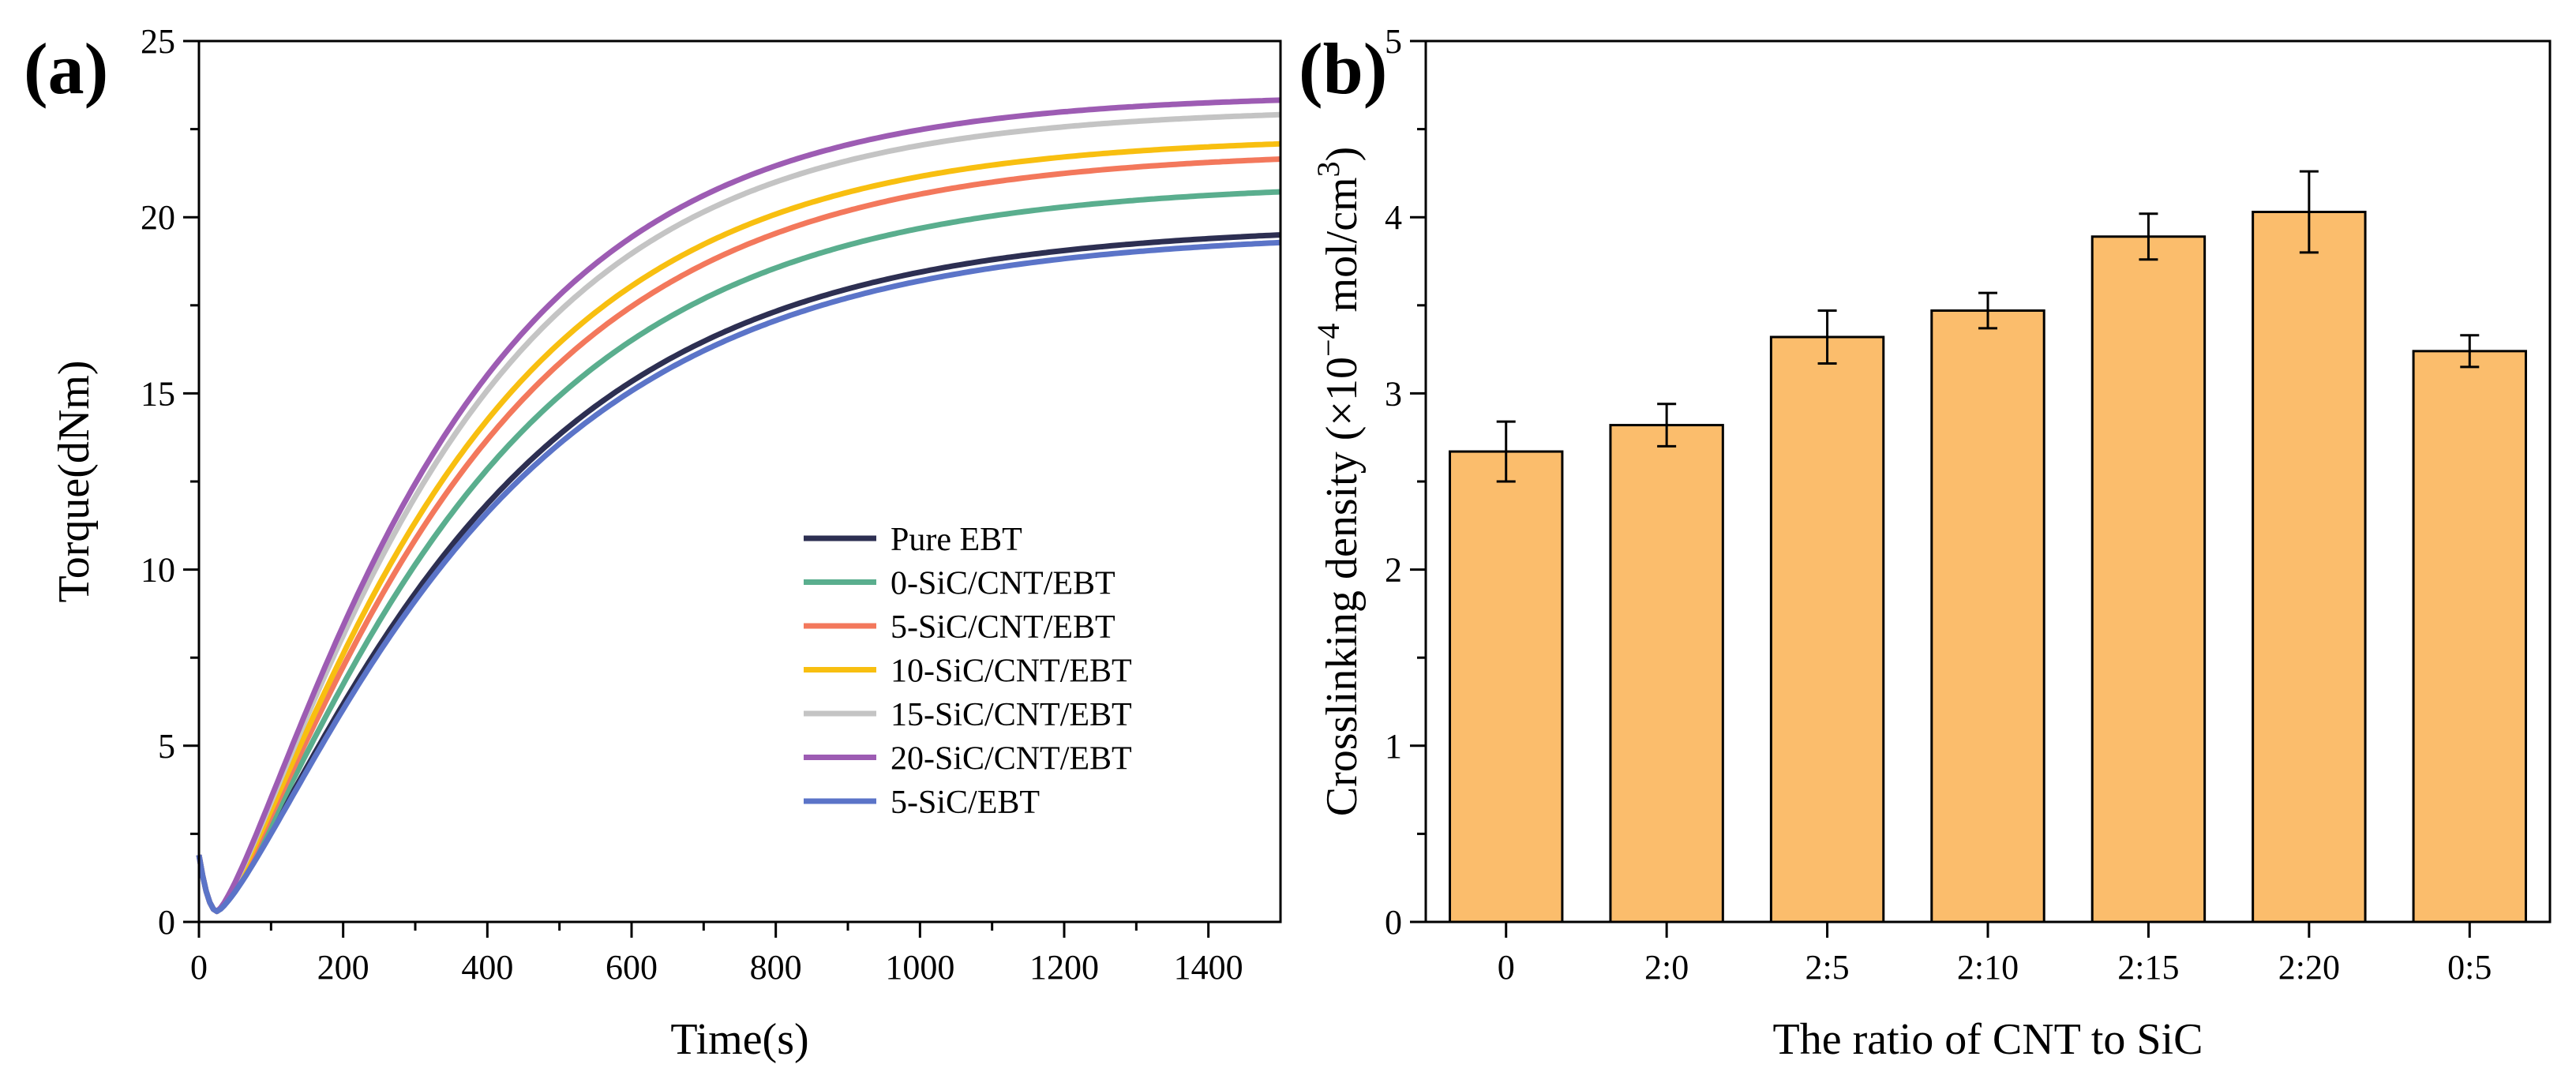 The height and width of the screenshot is (1079, 2576). What do you see at coordinates (74, 481) in the screenshot?
I see `y-axis-label-a: Torque(dNm)` at bounding box center [74, 481].